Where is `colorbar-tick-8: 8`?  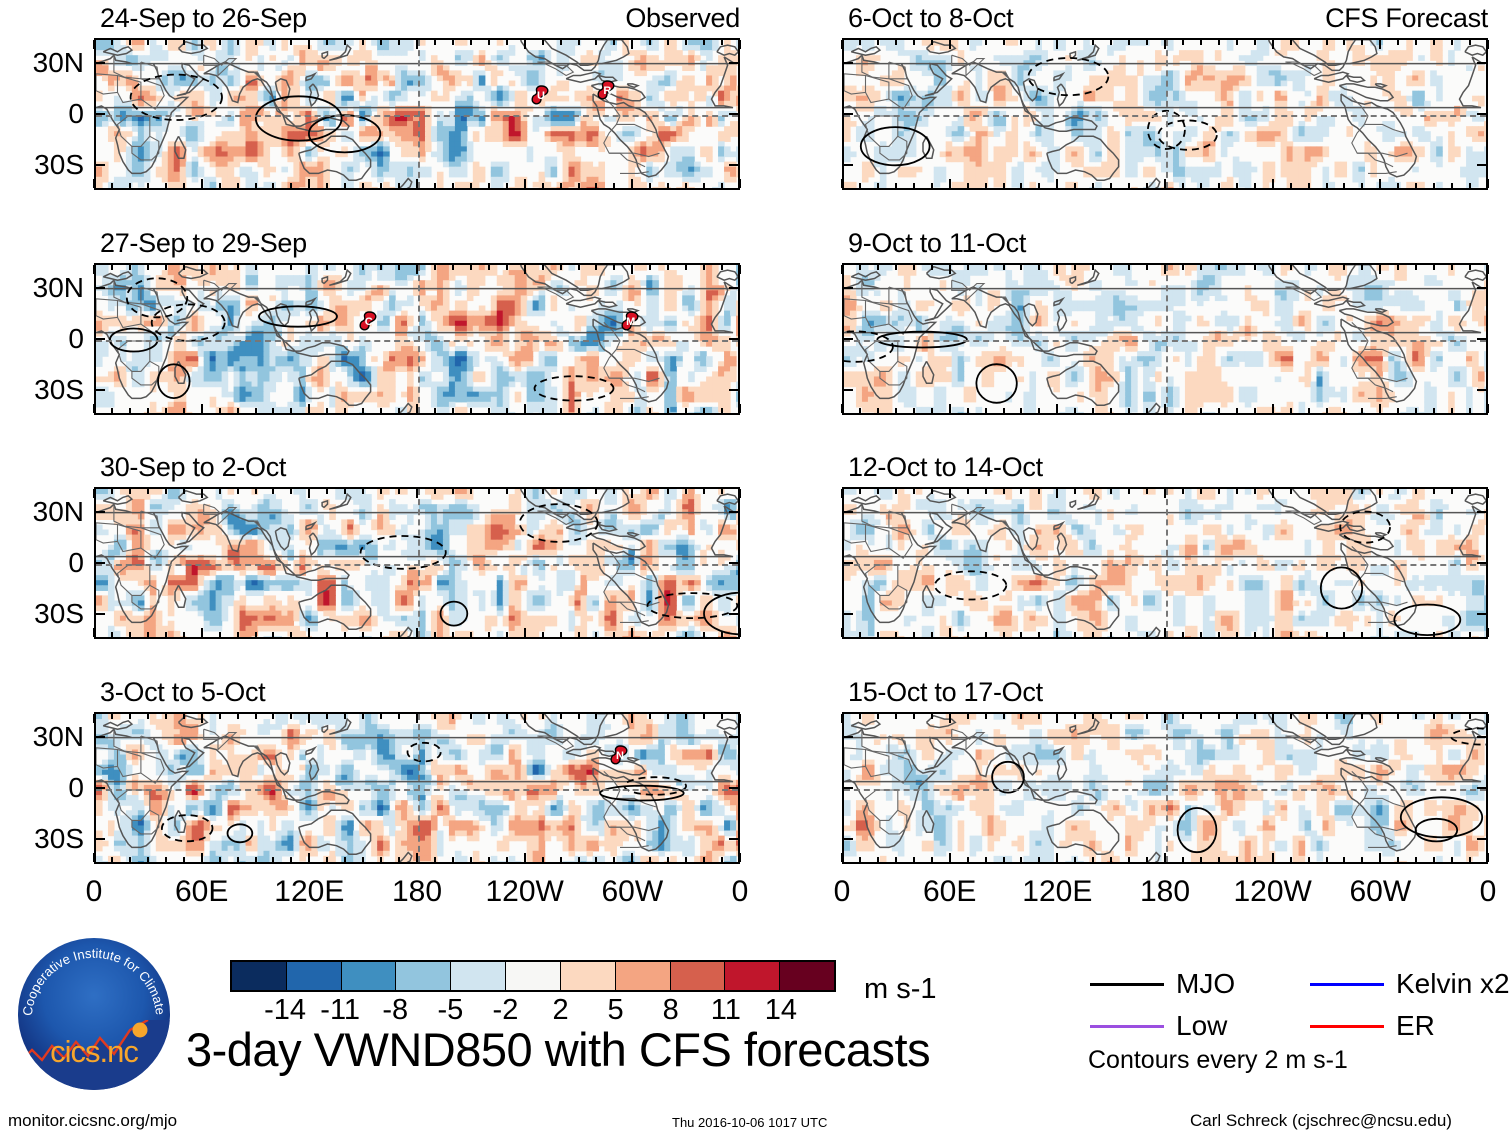
colorbar-tick-8: 8 is located at coordinates (670, 1010).